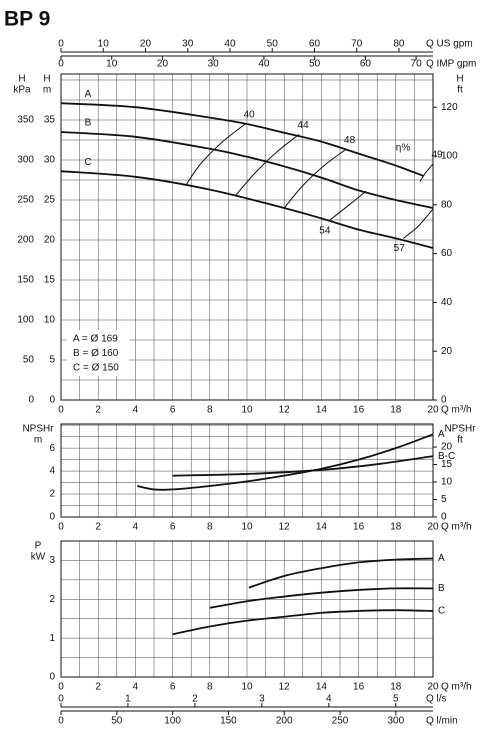 The width and height of the screenshot is (488, 740). Describe the element at coordinates (52, 638) in the screenshot. I see `y-tick-label: 1` at that location.